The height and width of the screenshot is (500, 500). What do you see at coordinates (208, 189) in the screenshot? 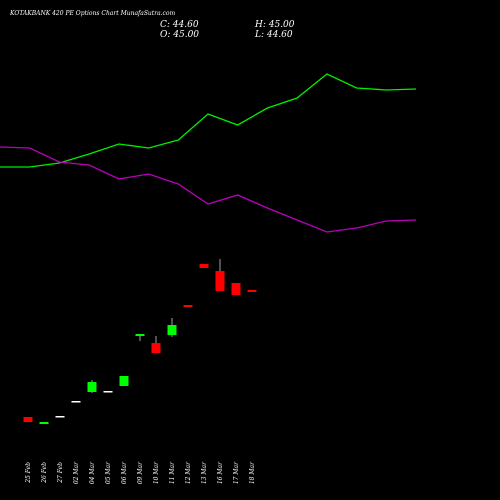
I see `indicator-line` at bounding box center [208, 189].